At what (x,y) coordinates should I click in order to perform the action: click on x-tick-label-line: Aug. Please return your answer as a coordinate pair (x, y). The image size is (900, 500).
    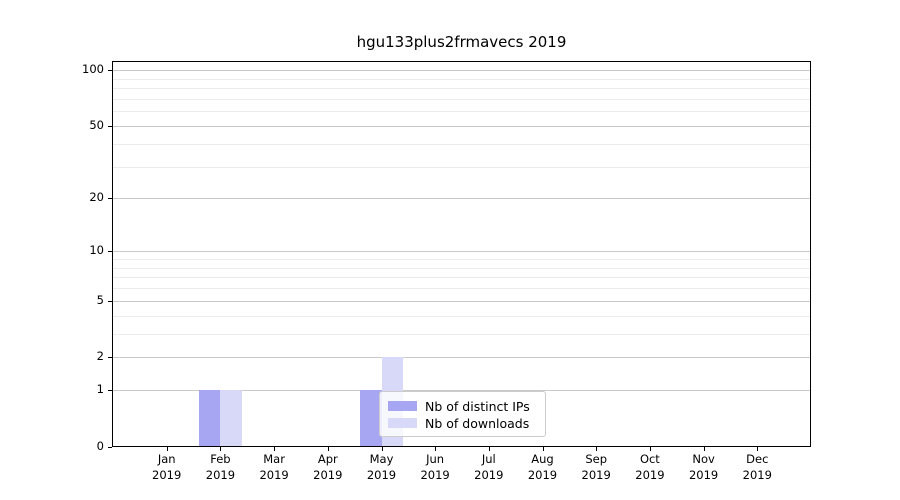
    Looking at the image, I should click on (542, 459).